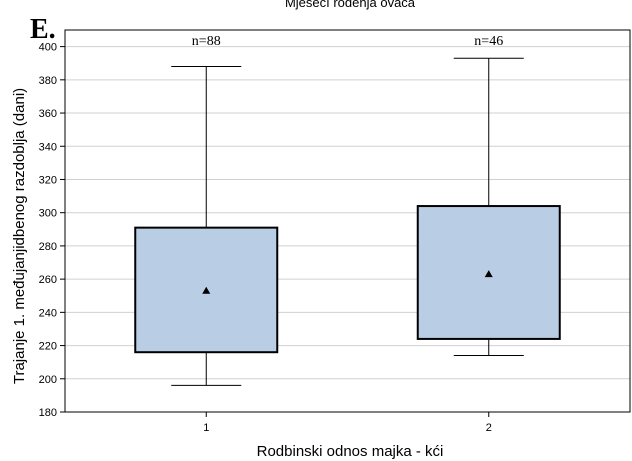 This screenshot has width=632, height=461. Describe the element at coordinates (48, 380) in the screenshot. I see `y-tick-label: 200` at that location.